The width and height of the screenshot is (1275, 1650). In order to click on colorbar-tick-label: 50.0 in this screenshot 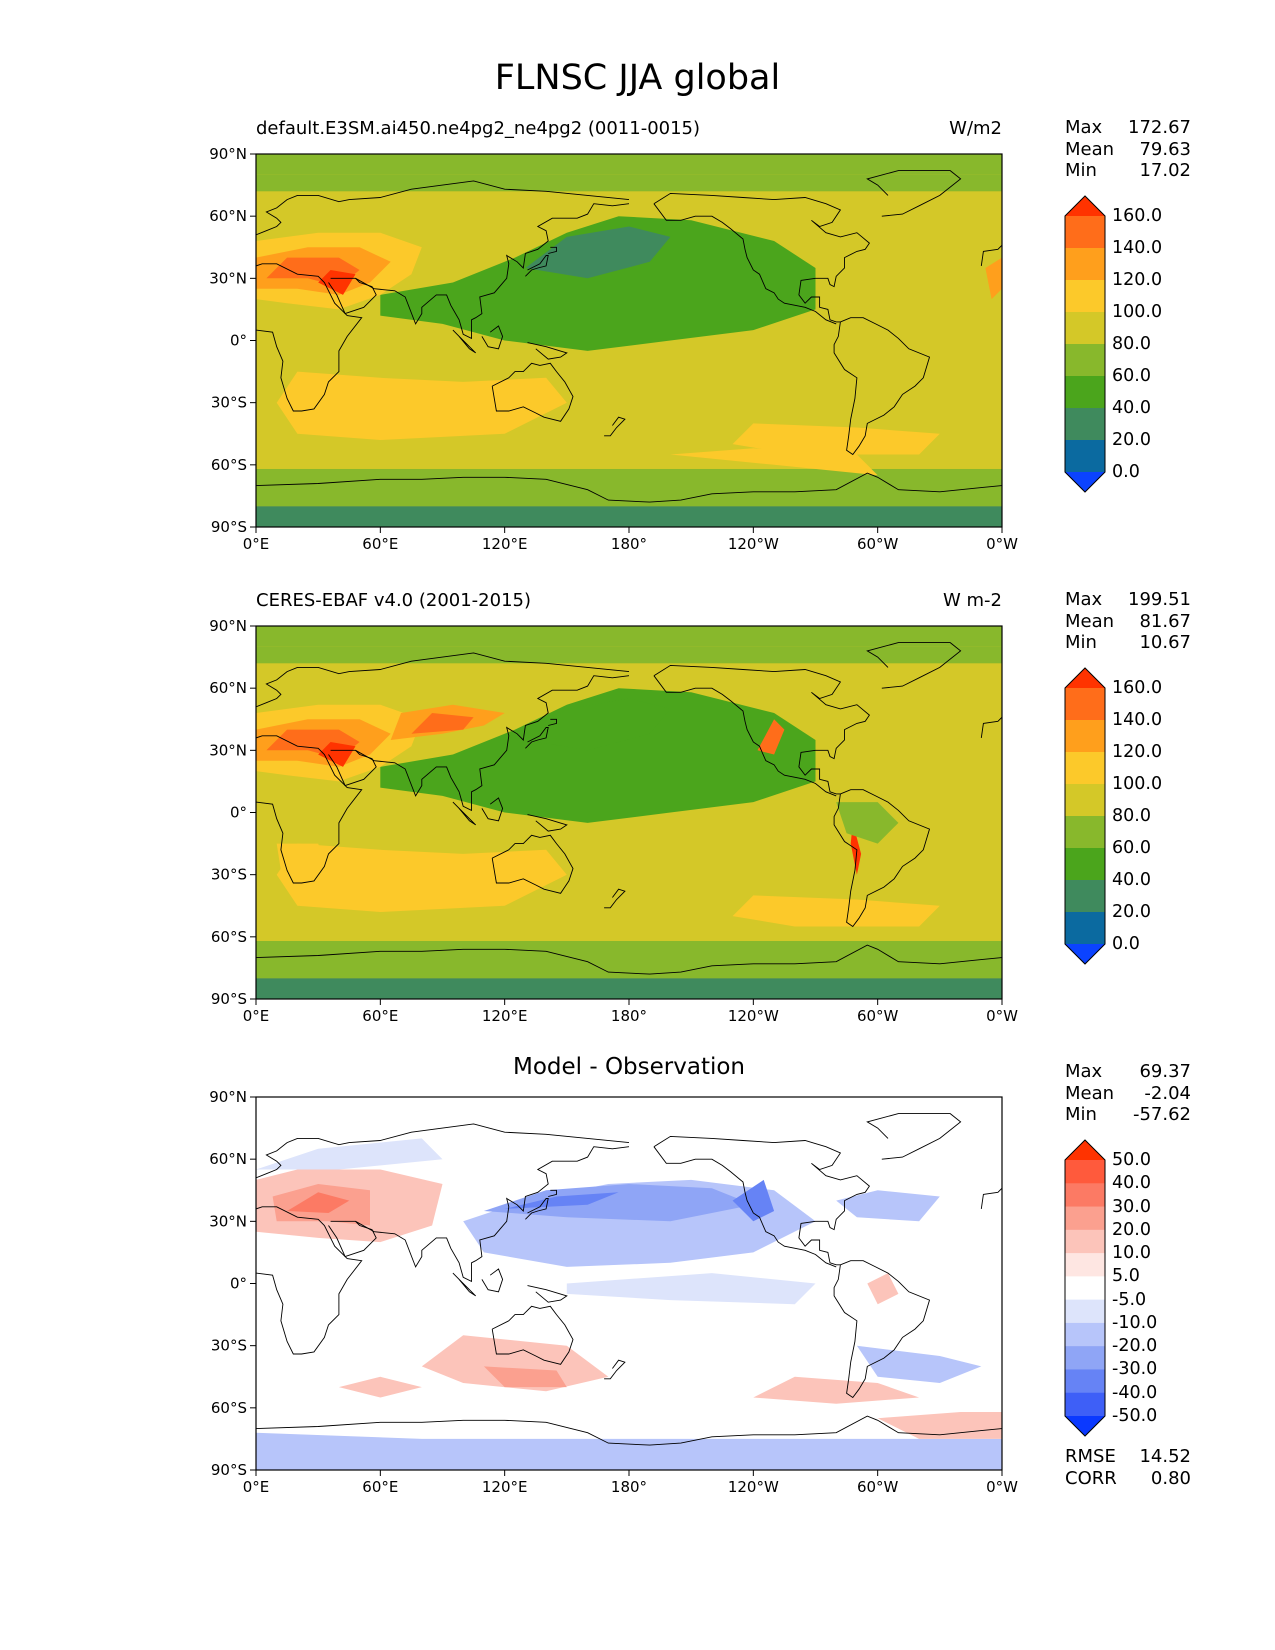, I will do `click(1131, 1160)`.